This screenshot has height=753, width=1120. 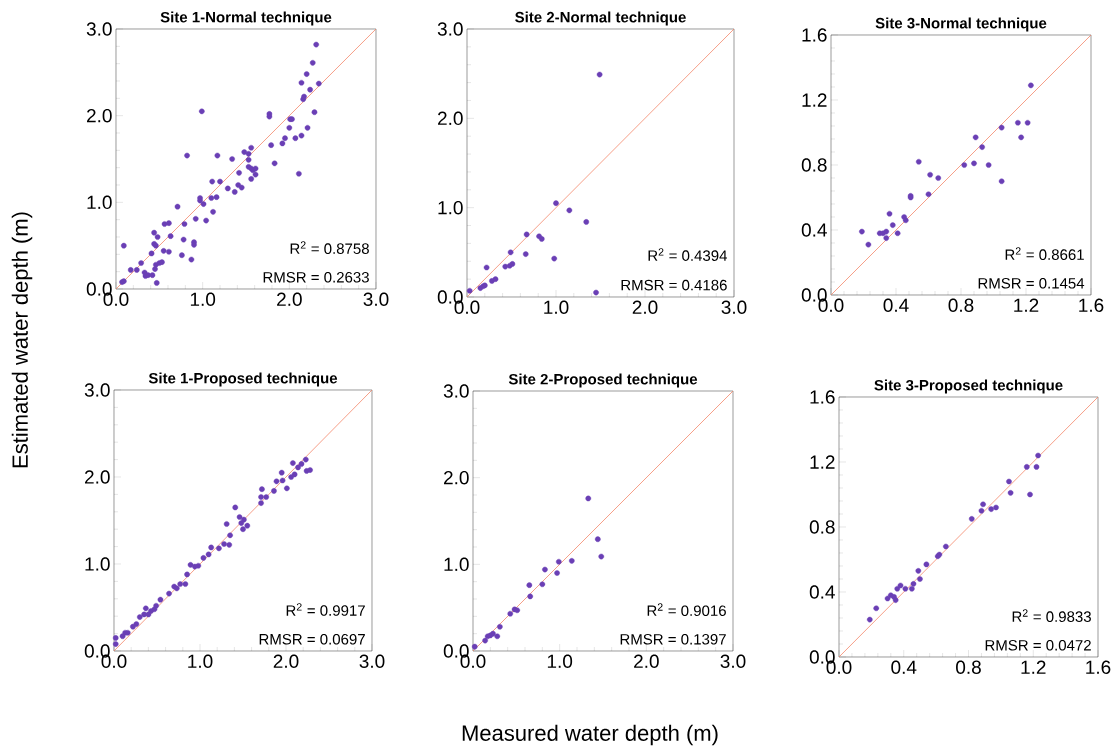 I want to click on annotation: R$^{2}$ = 0.4394, so click(x=688, y=254).